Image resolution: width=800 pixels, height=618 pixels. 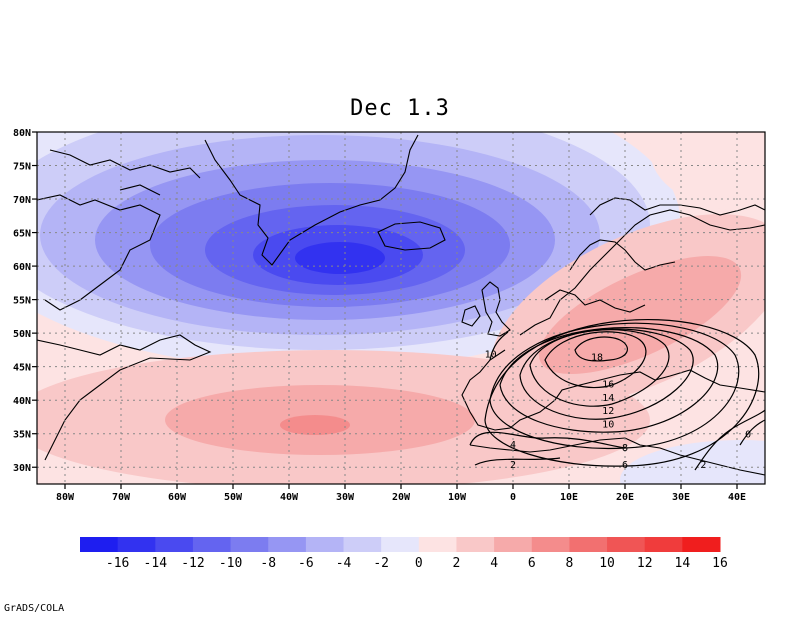 I want to click on tick-label-lat-6: 60N, so click(x=22, y=267).